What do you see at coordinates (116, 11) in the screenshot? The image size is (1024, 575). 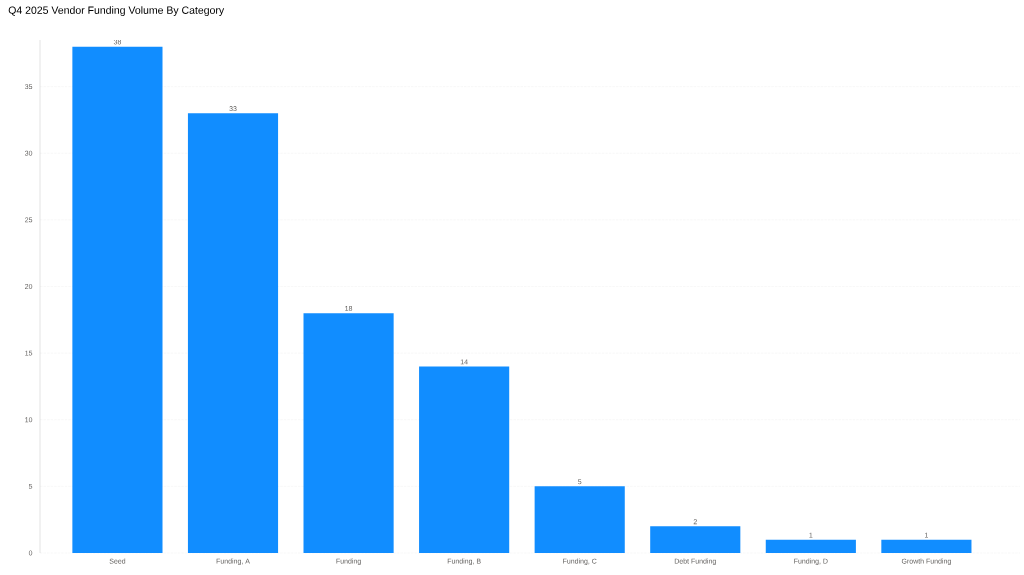 I see `chart-title: Q4 2025 Vendor Funding Volume By Category` at bounding box center [116, 11].